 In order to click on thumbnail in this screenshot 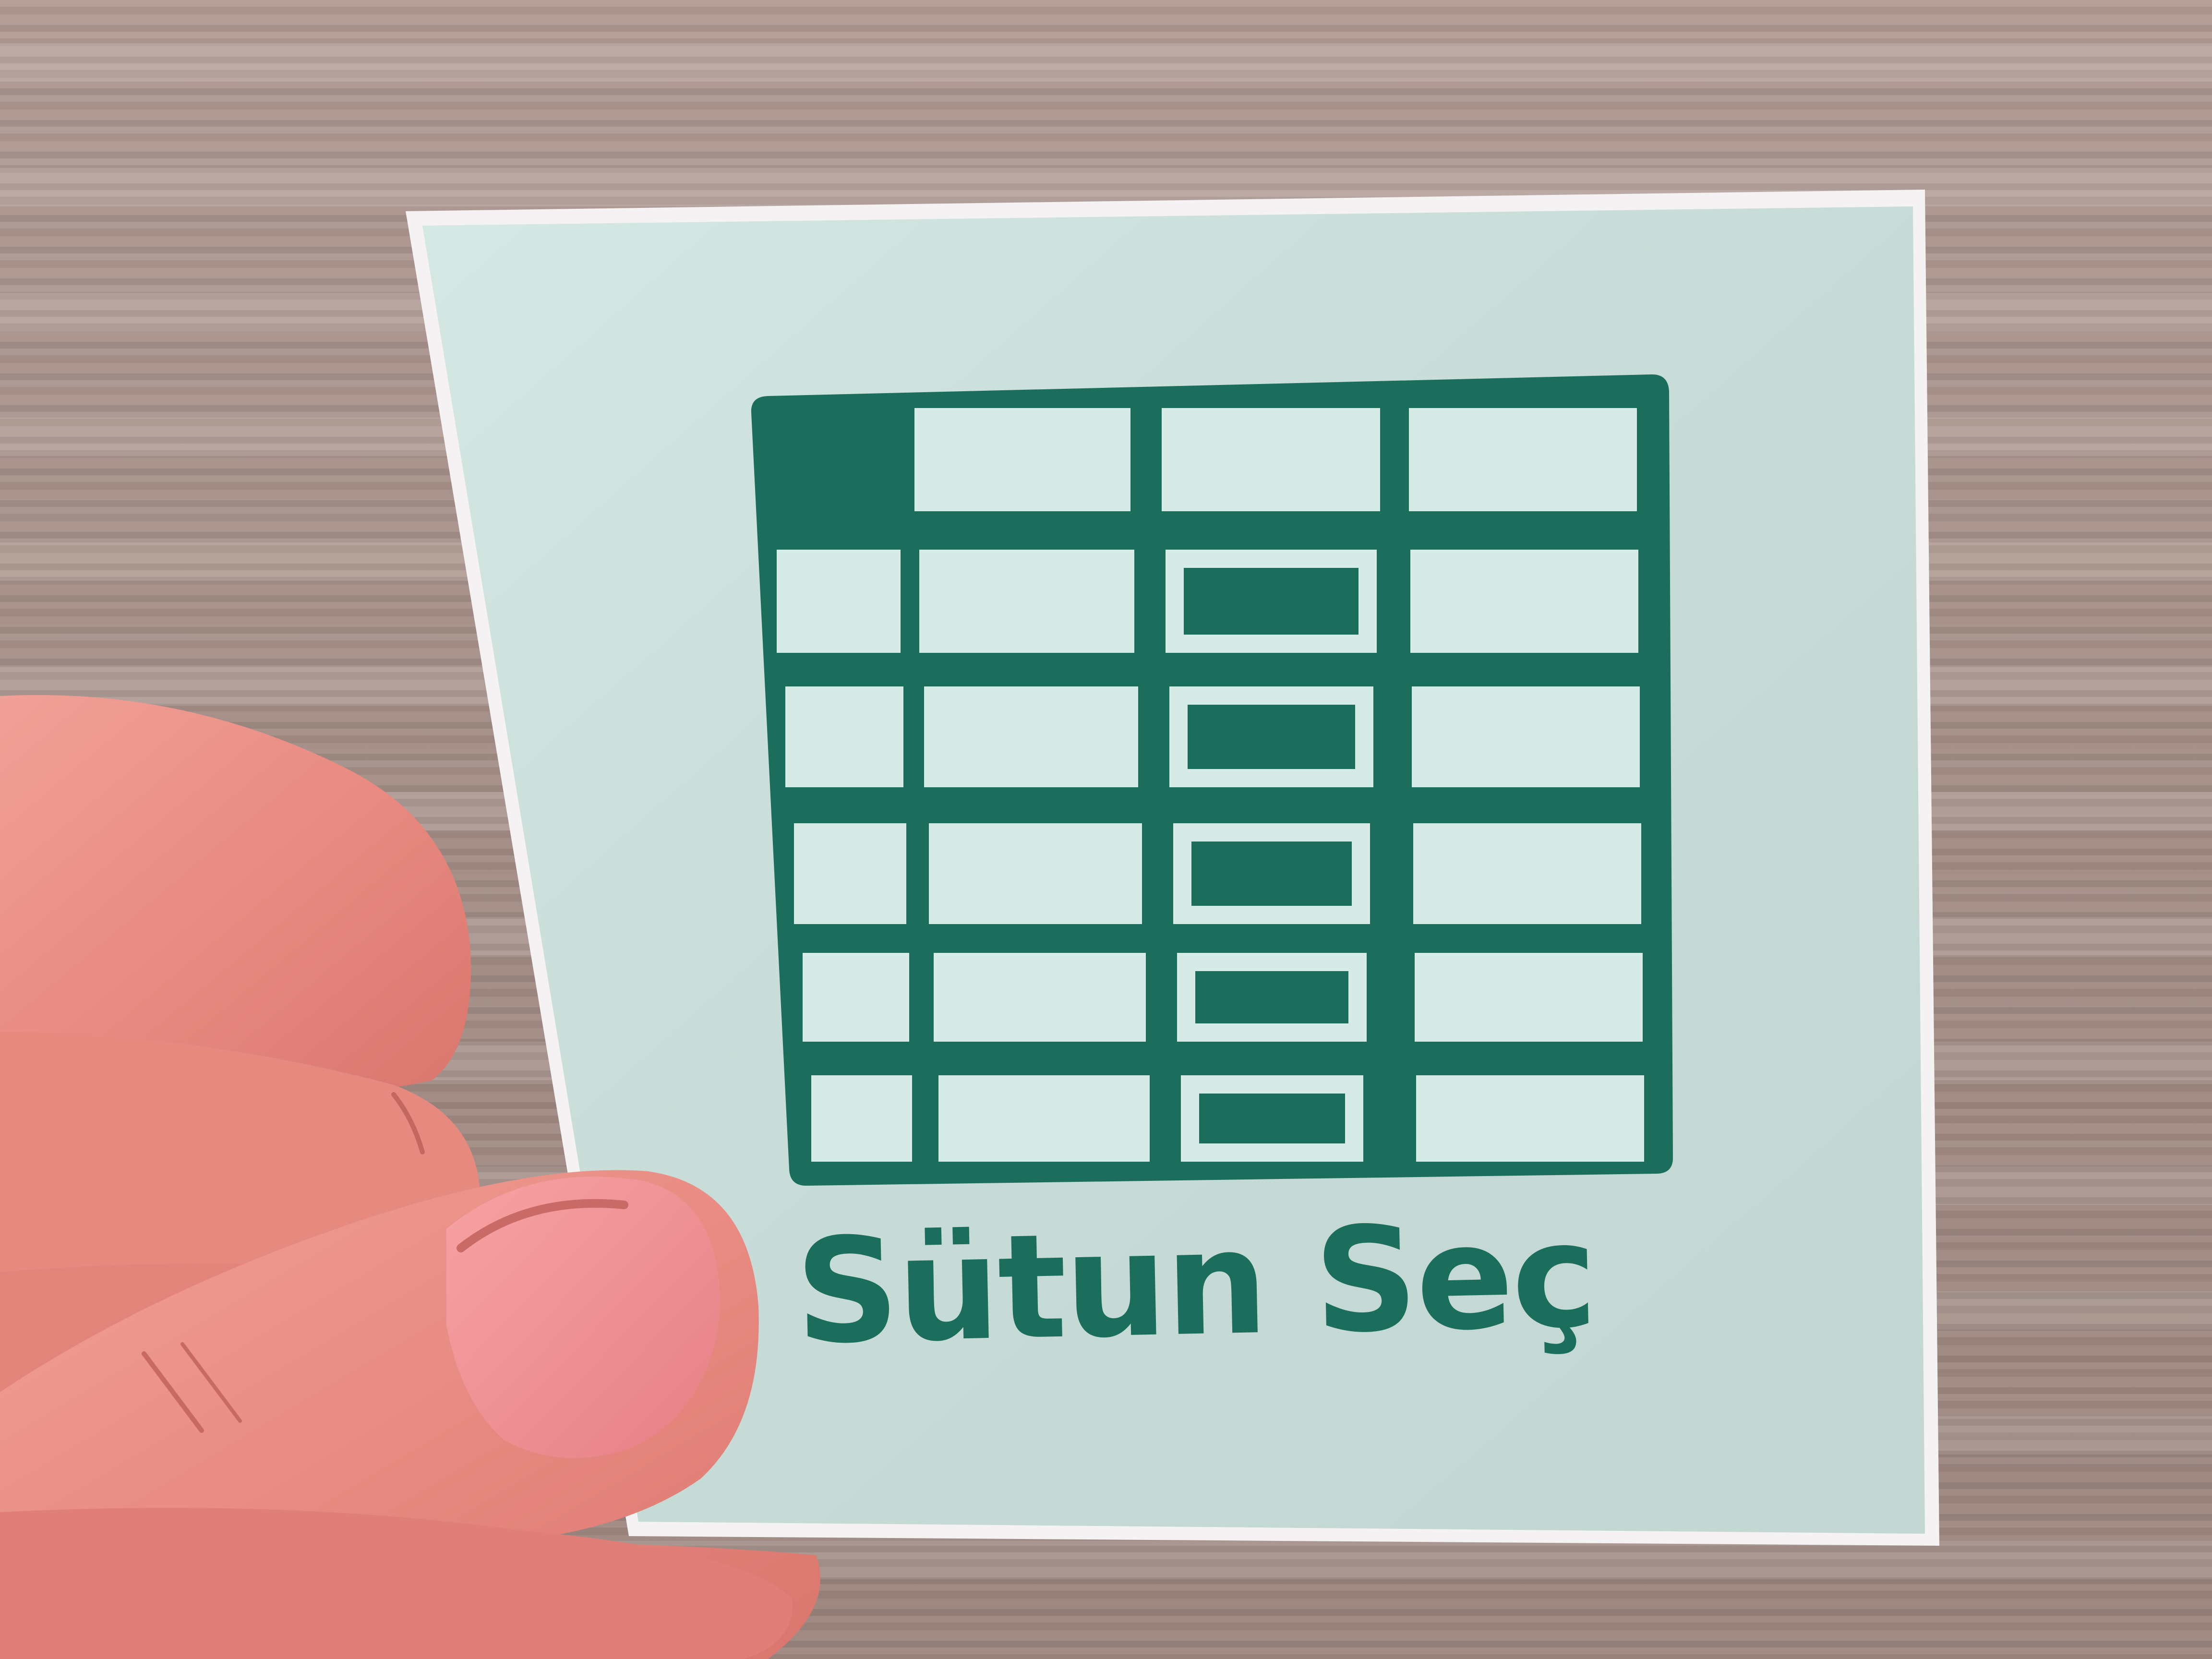, I will do `click(583, 1317)`.